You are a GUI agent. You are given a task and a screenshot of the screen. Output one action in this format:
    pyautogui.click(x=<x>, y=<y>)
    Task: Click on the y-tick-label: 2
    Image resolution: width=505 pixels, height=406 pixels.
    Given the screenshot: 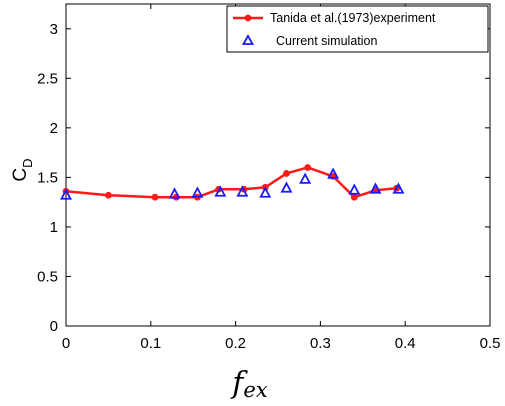 What is the action you would take?
    pyautogui.click(x=54, y=128)
    